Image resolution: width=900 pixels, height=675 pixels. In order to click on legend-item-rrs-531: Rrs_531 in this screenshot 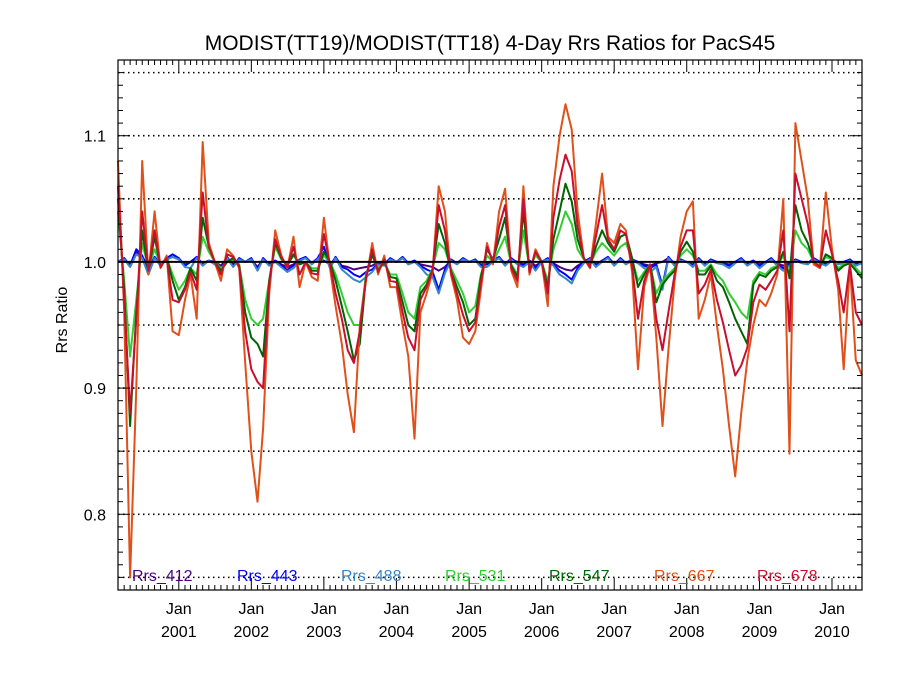, I will do `click(475, 576)`.